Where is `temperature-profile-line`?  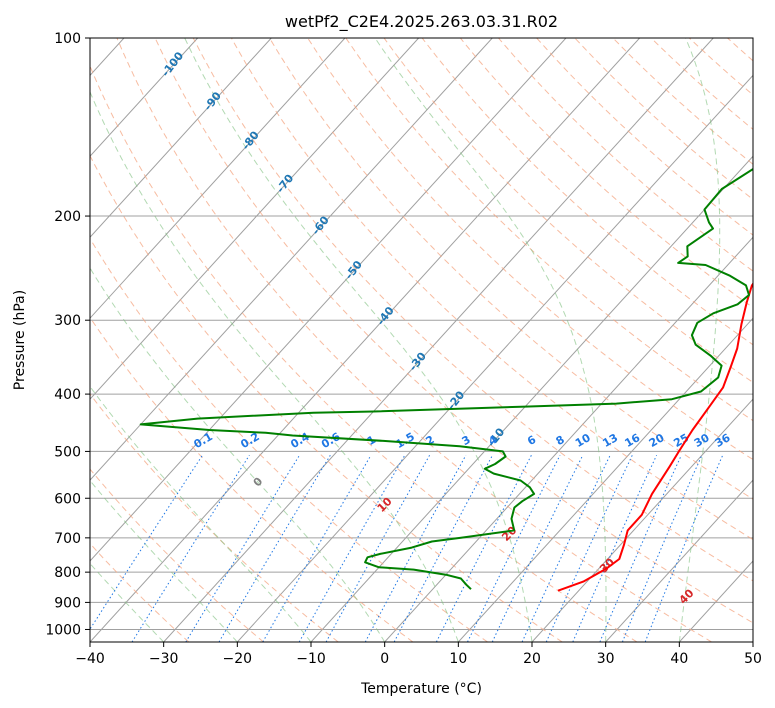 temperature-profile-line is located at coordinates (655, 437).